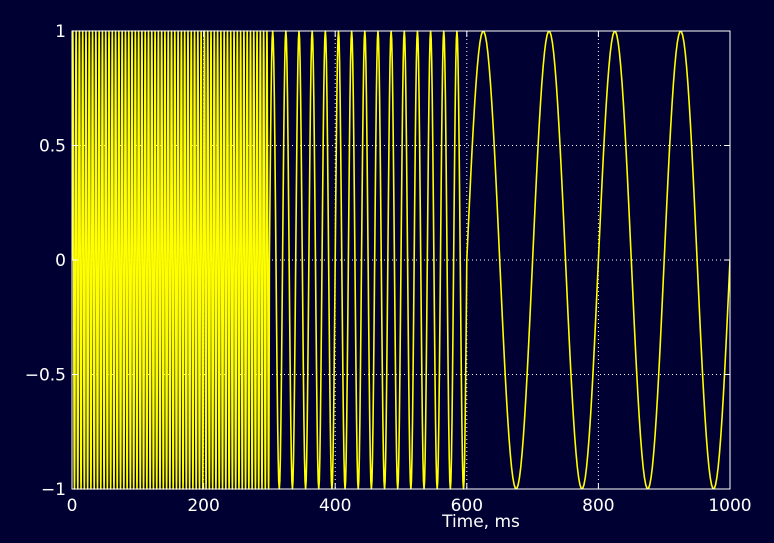 This screenshot has height=543, width=774. Describe the element at coordinates (60, 32) in the screenshot. I see `y-tick-label: 1` at that location.